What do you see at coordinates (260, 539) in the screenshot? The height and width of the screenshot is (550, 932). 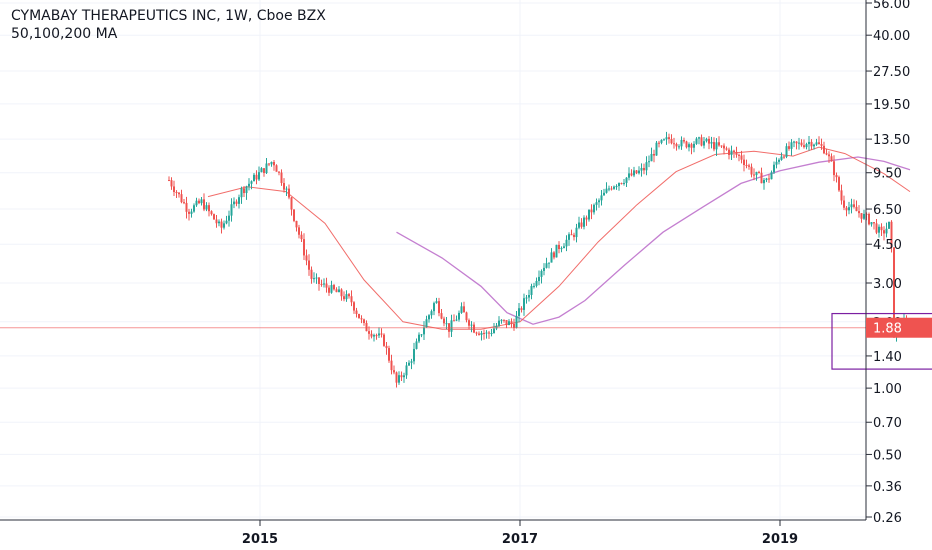 I see `x-tick-label: 2015` at bounding box center [260, 539].